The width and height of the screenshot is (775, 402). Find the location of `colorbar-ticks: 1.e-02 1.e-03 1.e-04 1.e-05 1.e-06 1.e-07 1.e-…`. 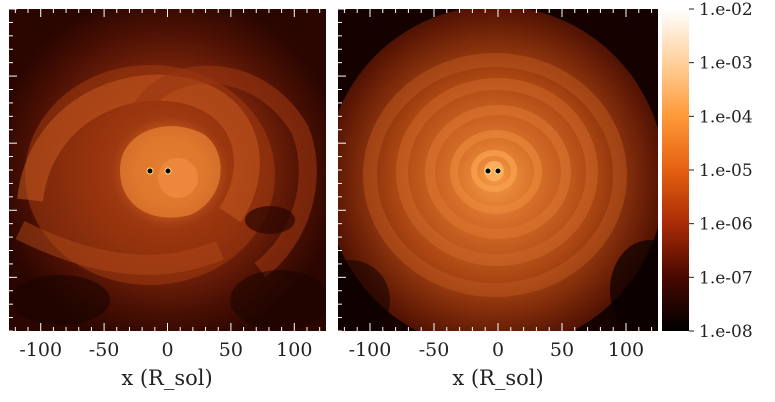

colorbar-ticks: 1.e-02 1.e-03 1.e-04 1.e-05 1.e-06 1.e-07 1.e-… is located at coordinates (721, 171).